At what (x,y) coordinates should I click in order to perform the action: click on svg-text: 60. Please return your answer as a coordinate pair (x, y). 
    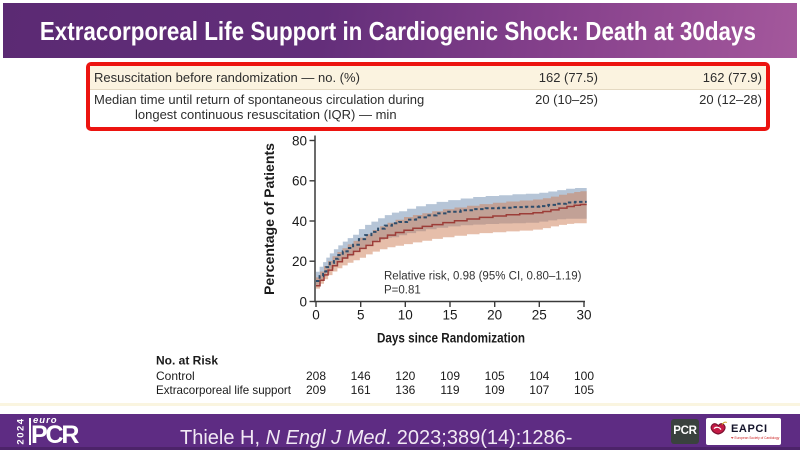
    Looking at the image, I should click on (299, 181).